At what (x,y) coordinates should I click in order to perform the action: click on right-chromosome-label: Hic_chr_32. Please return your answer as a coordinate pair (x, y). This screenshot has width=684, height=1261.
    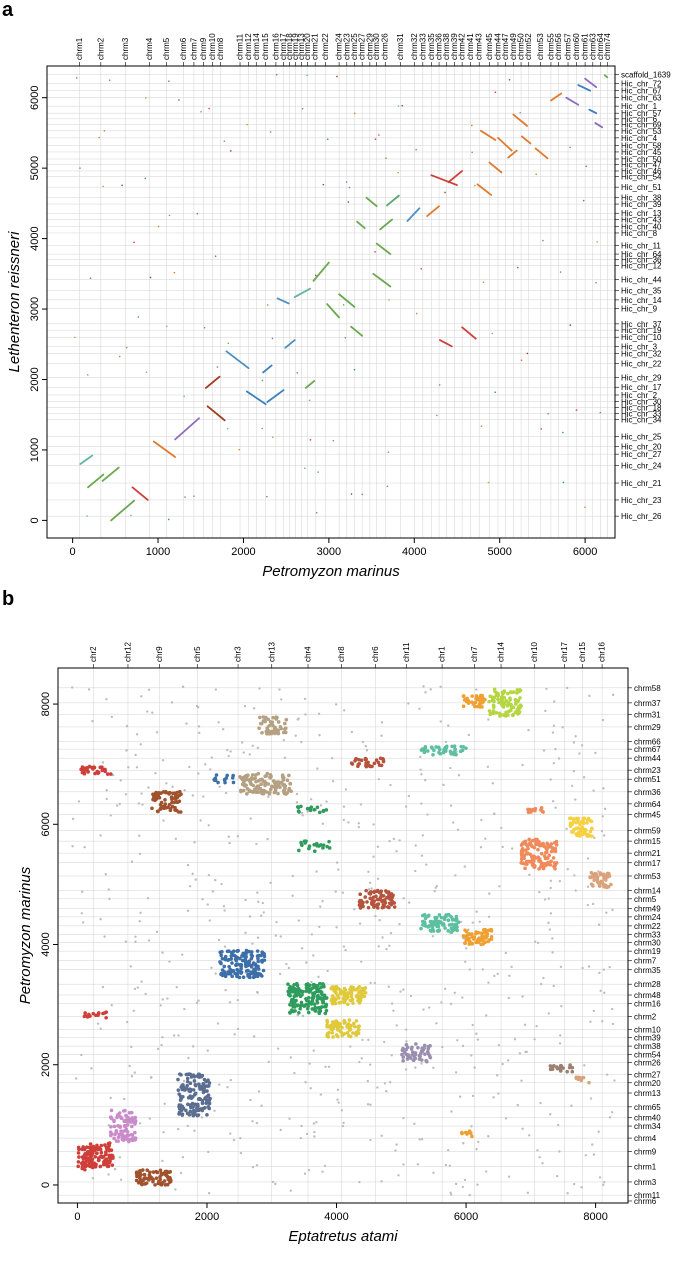
    Looking at the image, I should click on (641, 353).